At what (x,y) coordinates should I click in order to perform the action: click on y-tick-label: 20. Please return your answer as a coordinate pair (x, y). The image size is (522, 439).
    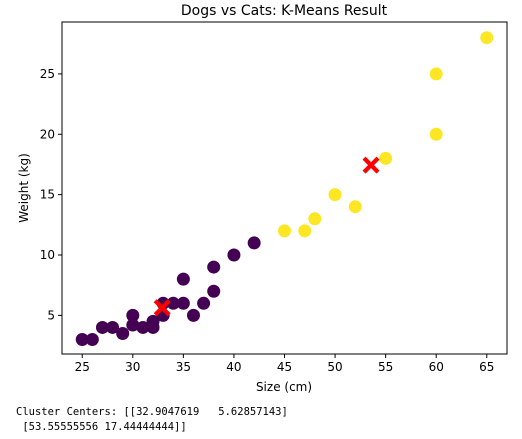
    Looking at the image, I should click on (47, 134).